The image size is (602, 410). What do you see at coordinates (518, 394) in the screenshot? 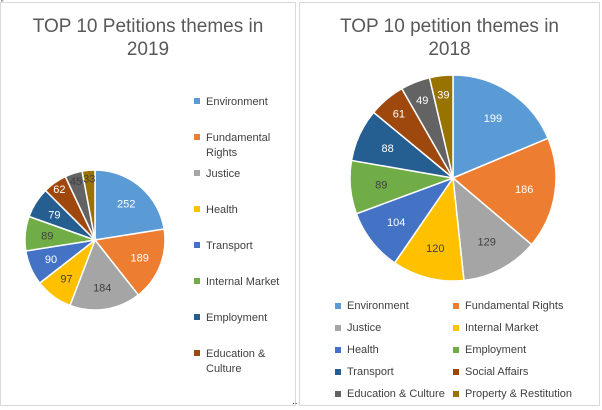
I see `legend-label: Property & Restitution` at bounding box center [518, 394].